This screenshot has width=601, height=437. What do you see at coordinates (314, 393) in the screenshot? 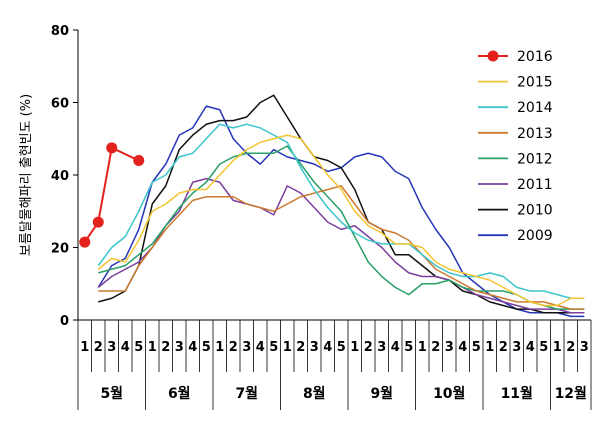
I see `month-label: 8월` at bounding box center [314, 393].